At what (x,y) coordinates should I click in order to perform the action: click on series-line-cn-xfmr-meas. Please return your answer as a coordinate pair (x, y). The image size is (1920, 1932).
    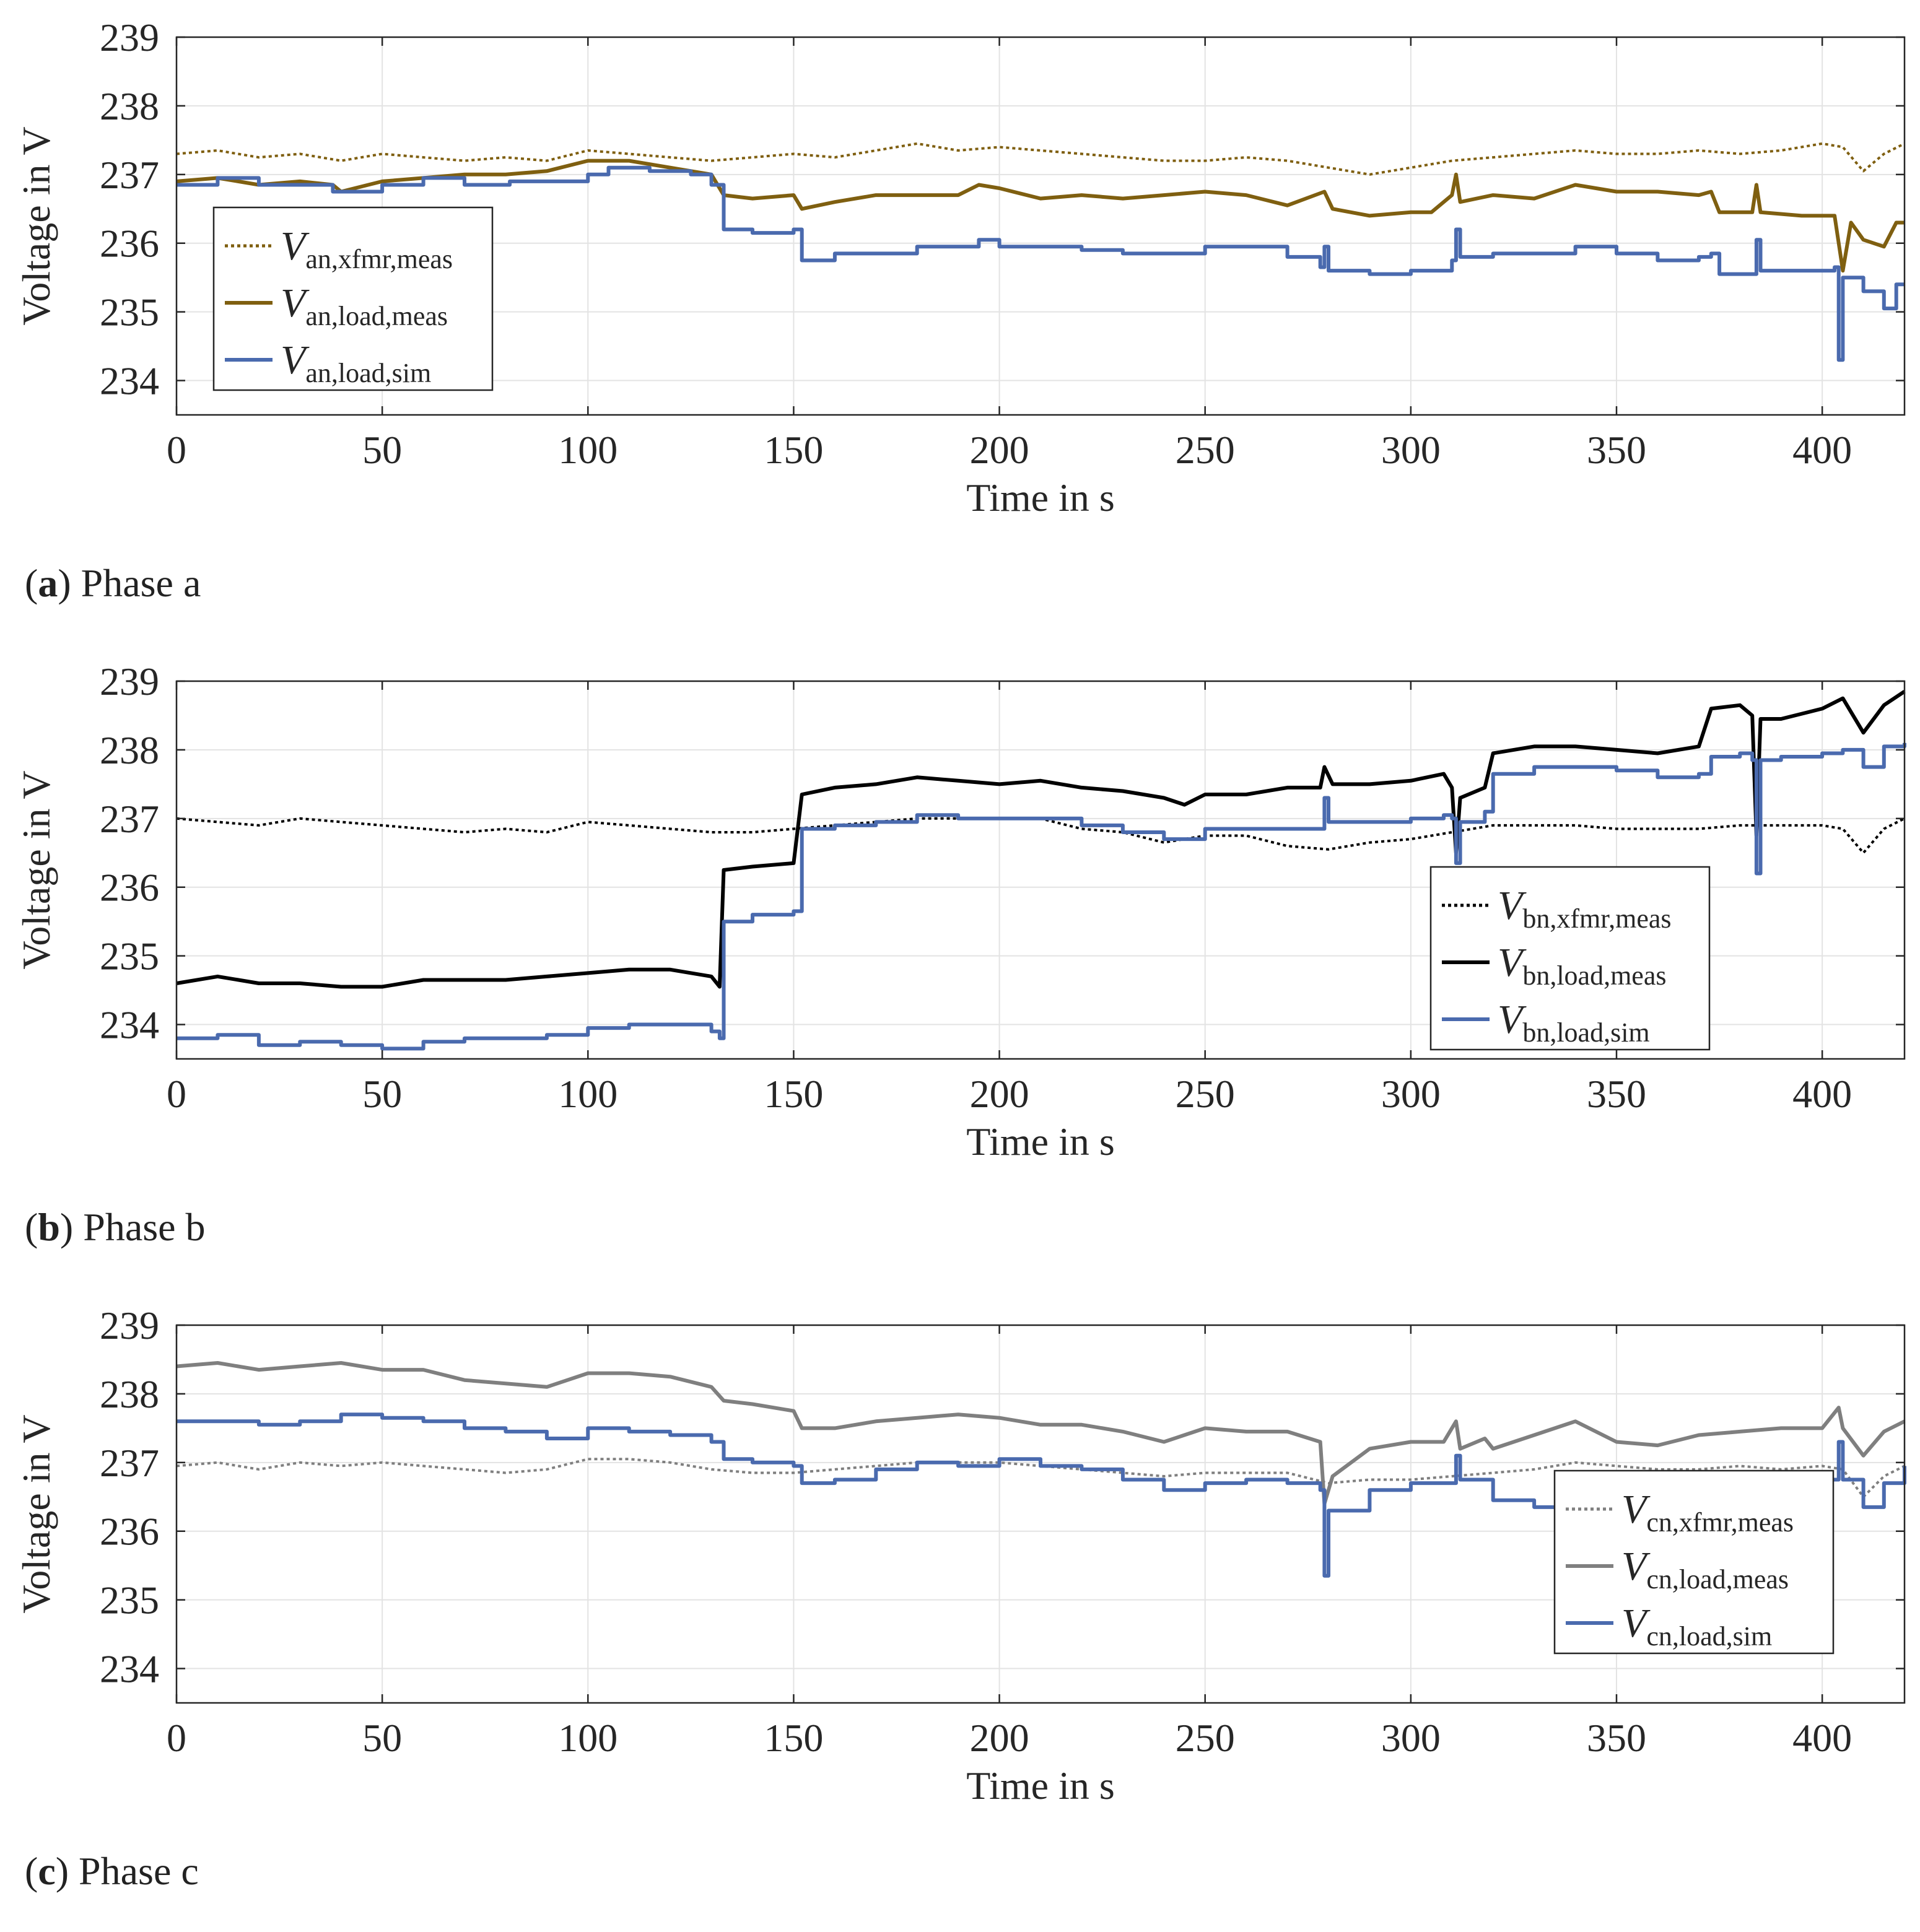
    Looking at the image, I should click on (1040, 1478).